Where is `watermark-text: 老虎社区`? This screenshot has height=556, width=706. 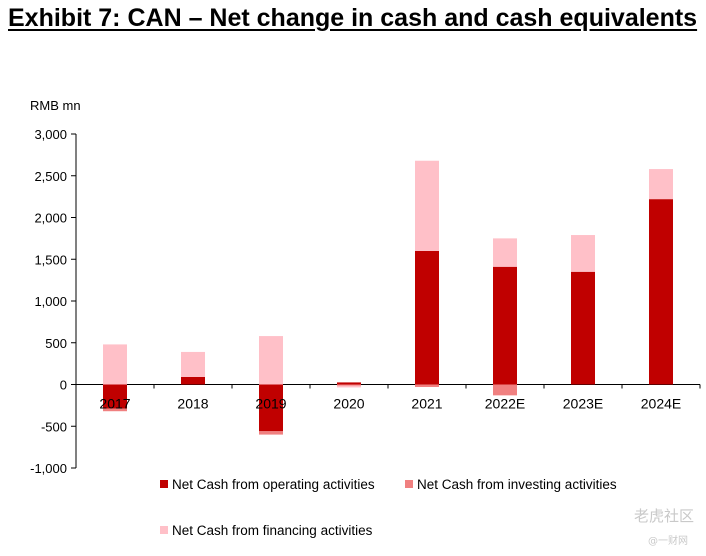 watermark-text: 老虎社区 is located at coordinates (663, 516).